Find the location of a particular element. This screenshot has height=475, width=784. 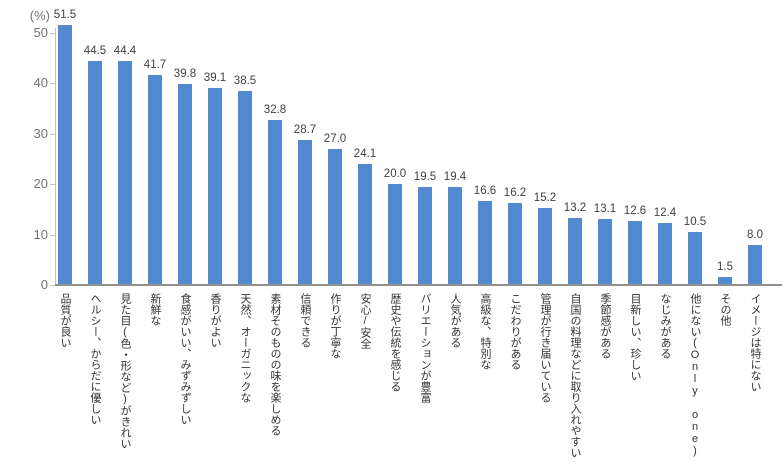

category-label-14: 高級な、特別な is located at coordinates (485, 331).